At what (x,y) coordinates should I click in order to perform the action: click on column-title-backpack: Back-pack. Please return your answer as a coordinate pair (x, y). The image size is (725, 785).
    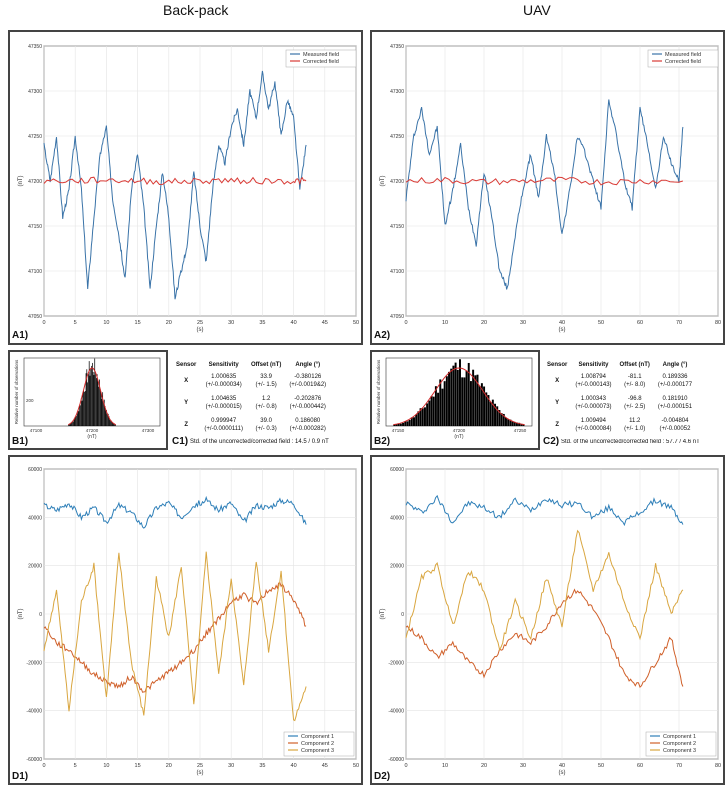
    Looking at the image, I should click on (196, 10).